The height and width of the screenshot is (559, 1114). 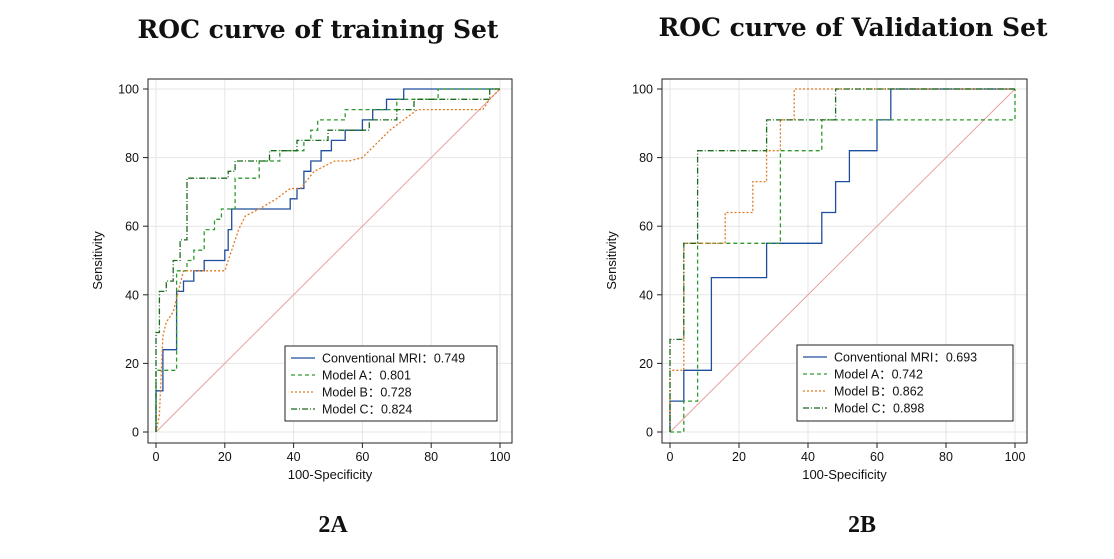 I want to click on legend-label: Model C：0.824, so click(x=367, y=410).